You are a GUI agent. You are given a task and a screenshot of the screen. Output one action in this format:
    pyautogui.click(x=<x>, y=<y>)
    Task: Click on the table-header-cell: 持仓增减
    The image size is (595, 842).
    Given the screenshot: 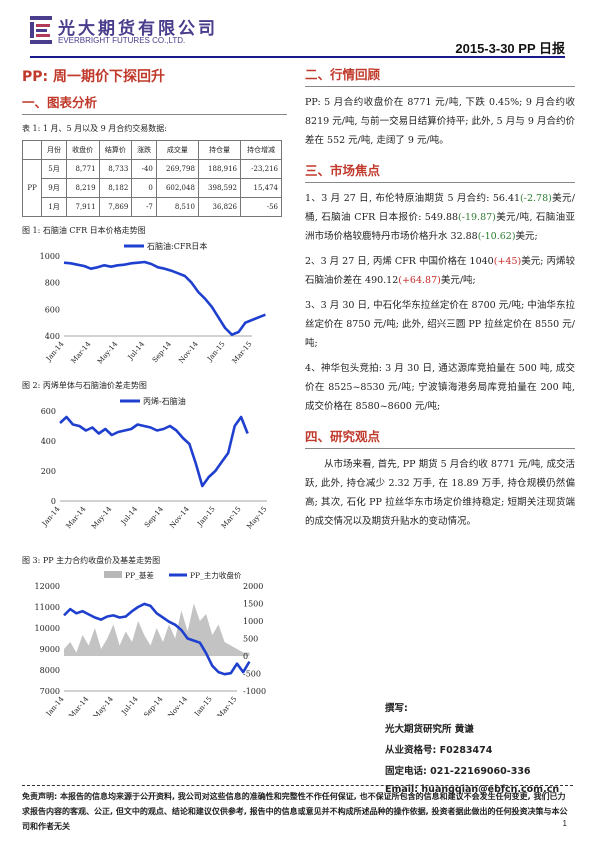 What is the action you would take?
    pyautogui.click(x=261, y=150)
    